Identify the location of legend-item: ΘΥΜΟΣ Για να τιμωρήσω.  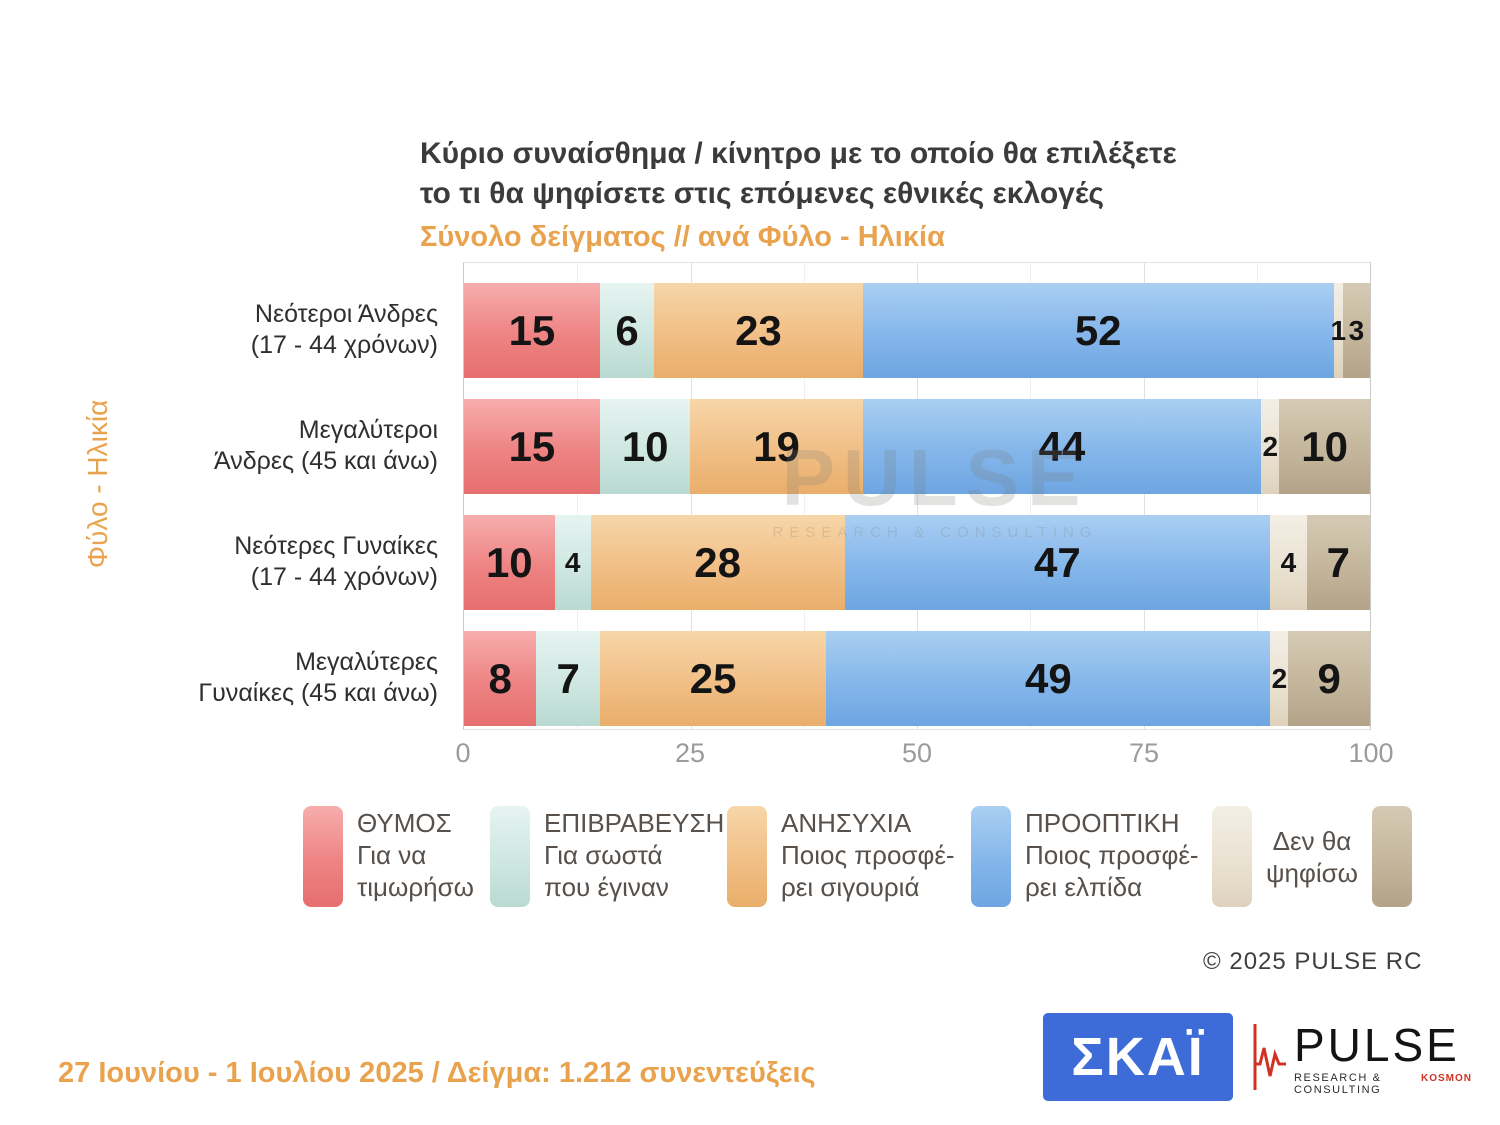
(388, 856).